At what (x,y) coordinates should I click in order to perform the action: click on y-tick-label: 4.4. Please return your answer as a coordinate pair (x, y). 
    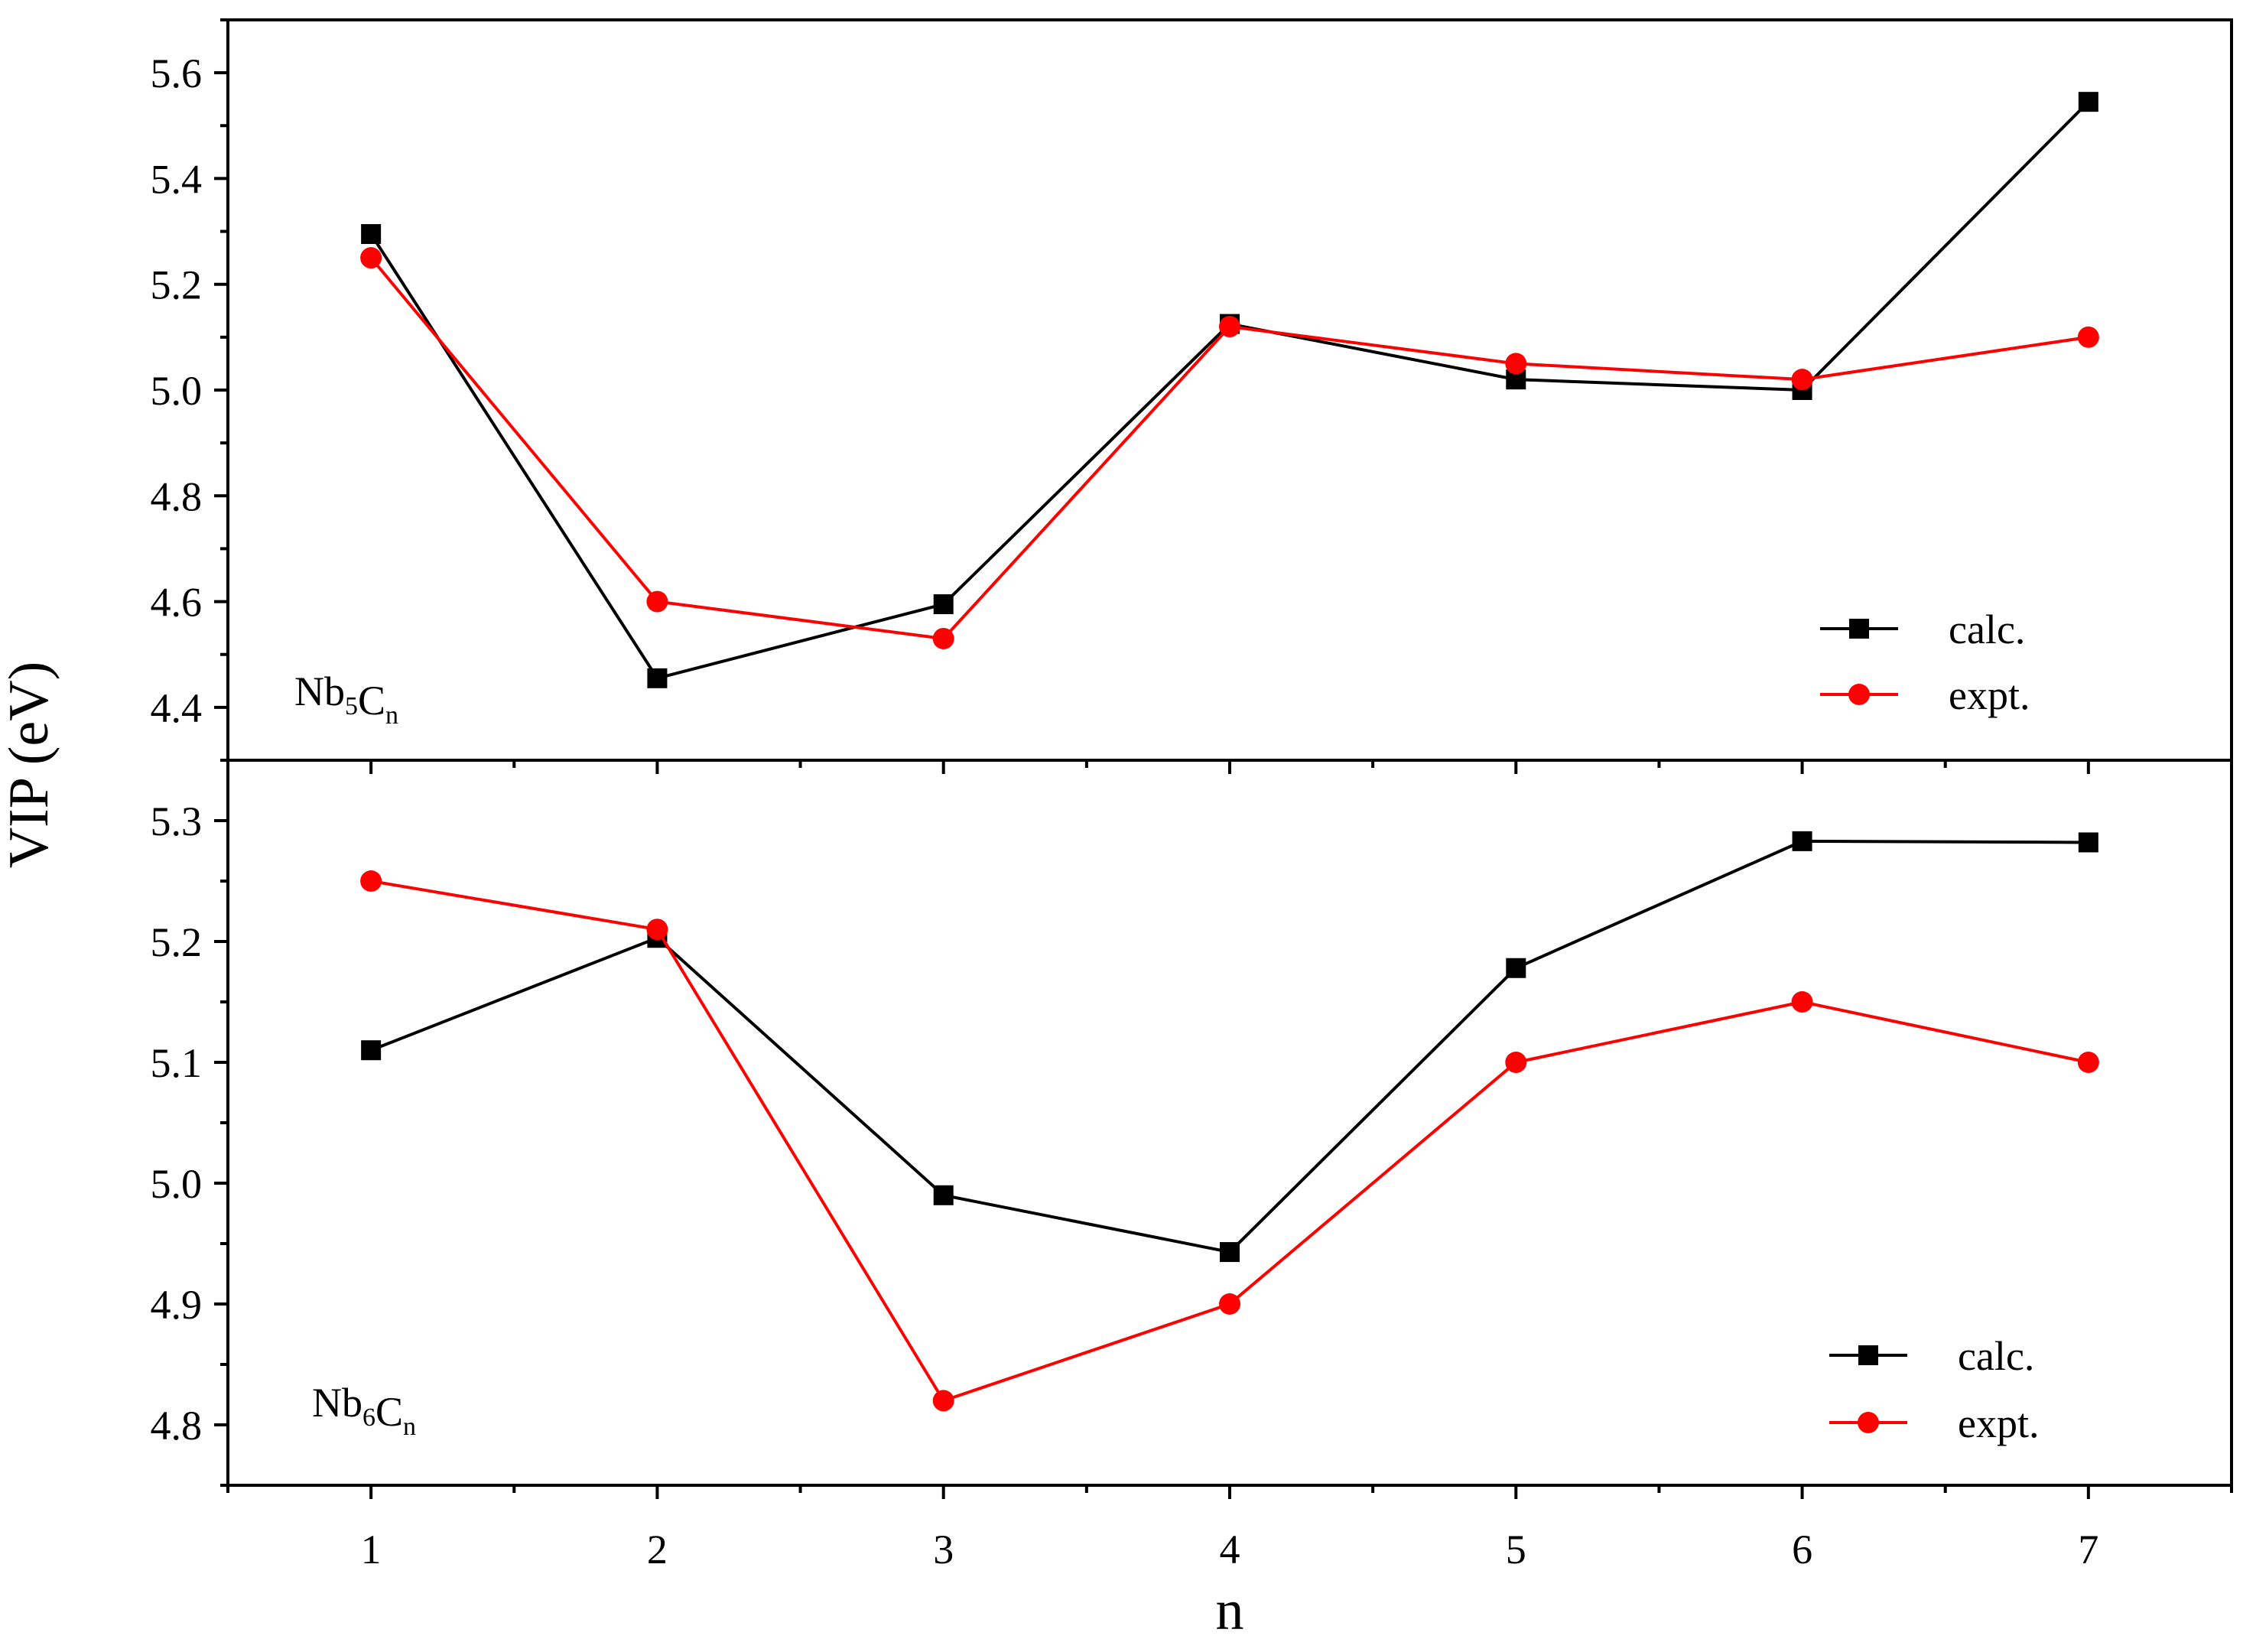
    Looking at the image, I should click on (177, 708).